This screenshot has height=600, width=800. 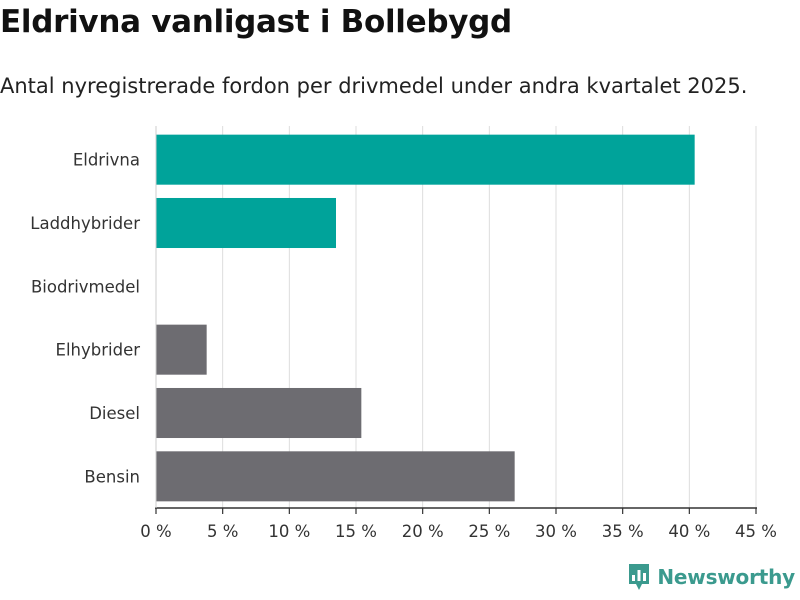 I want to click on bar-elhybrider, so click(x=181, y=349).